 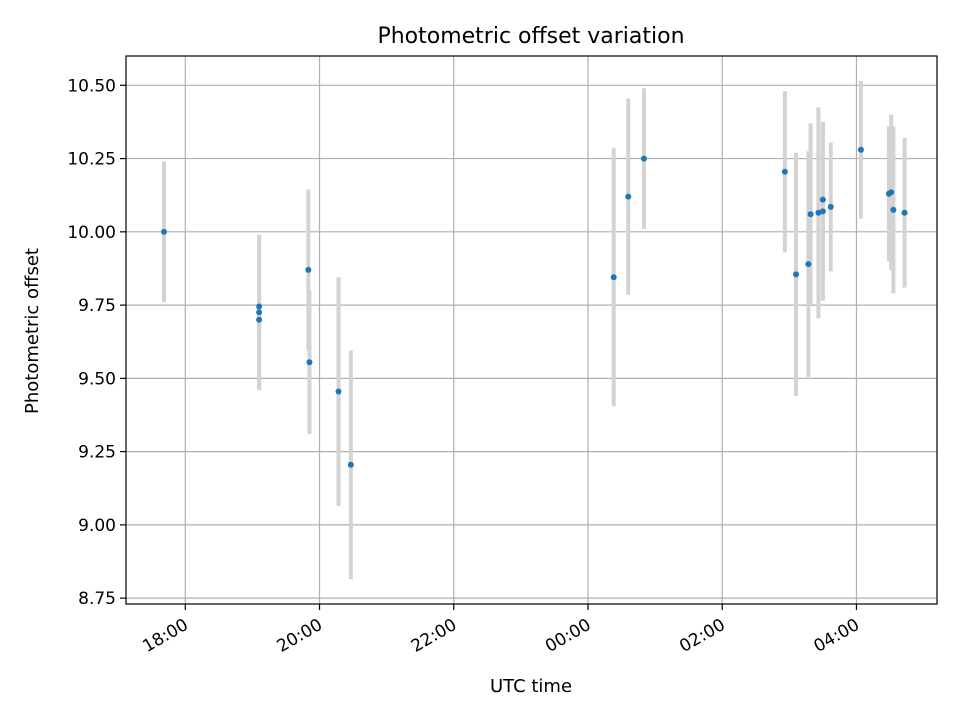 I want to click on x-tick-label: 22:00, so click(x=434, y=636).